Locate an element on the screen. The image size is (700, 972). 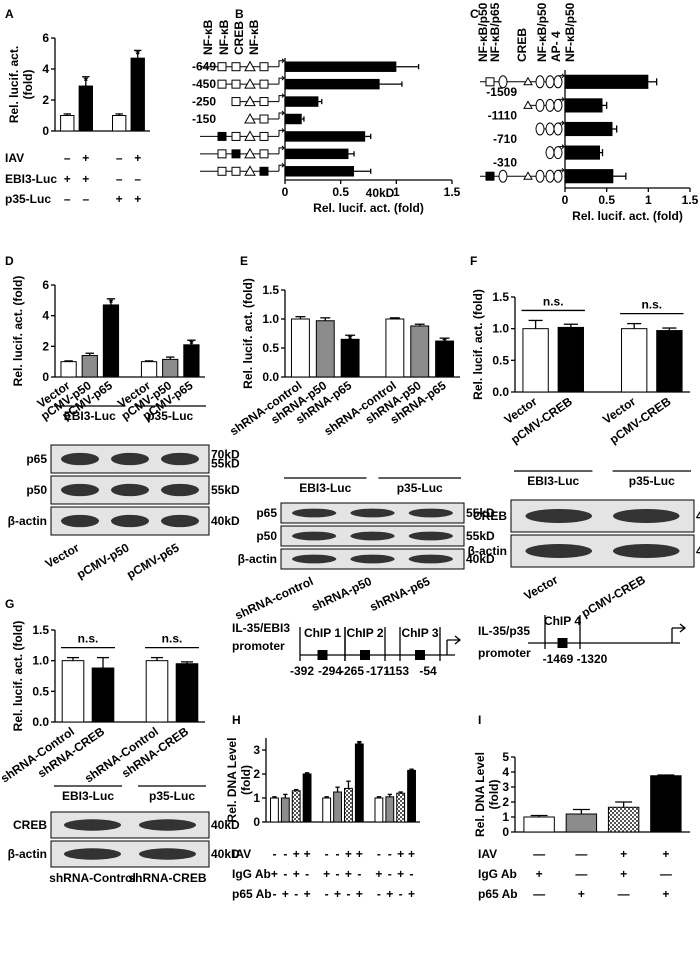
position-label: -294 is located at coordinates (330, 671).